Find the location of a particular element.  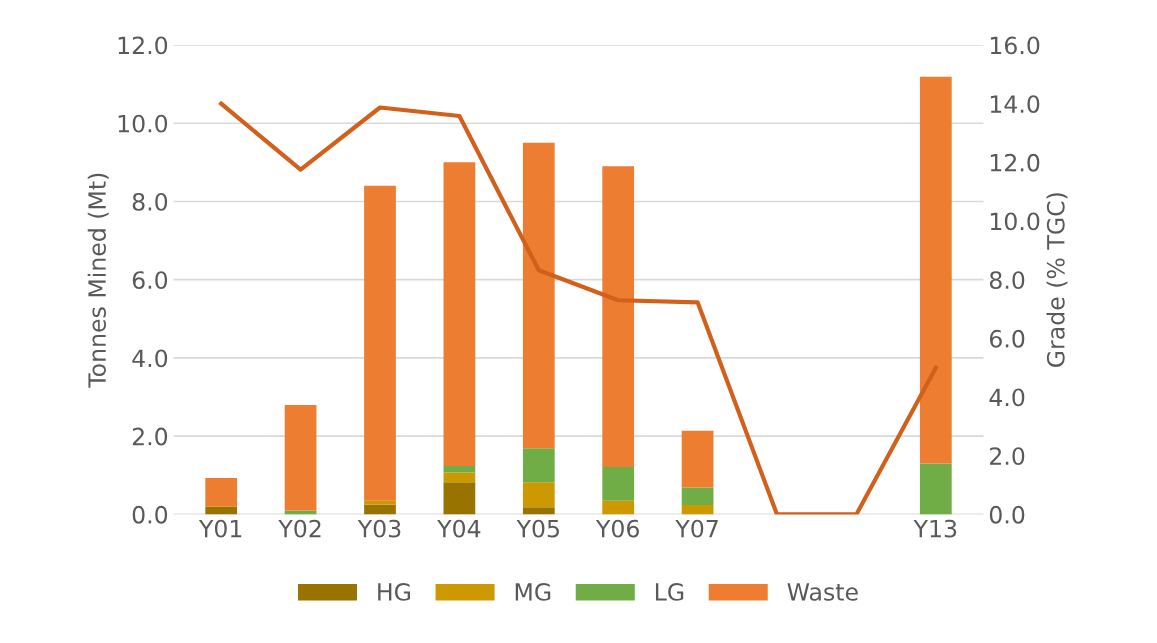

x-tick-label: Y01 is located at coordinates (220, 528).